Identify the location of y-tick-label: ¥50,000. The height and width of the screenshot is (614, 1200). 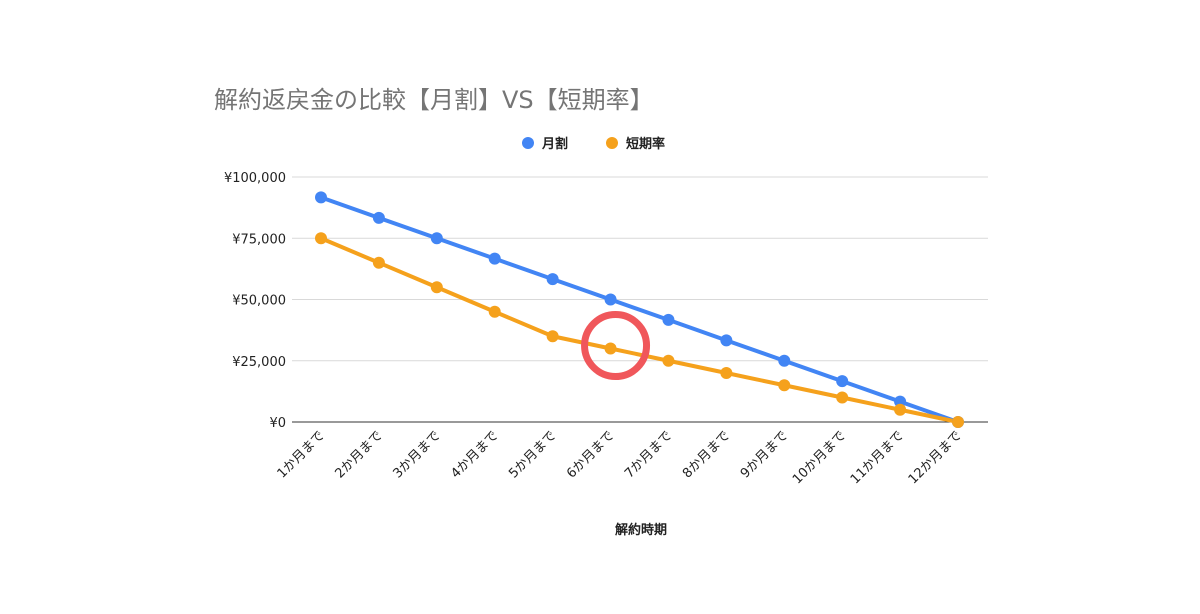
(259, 301).